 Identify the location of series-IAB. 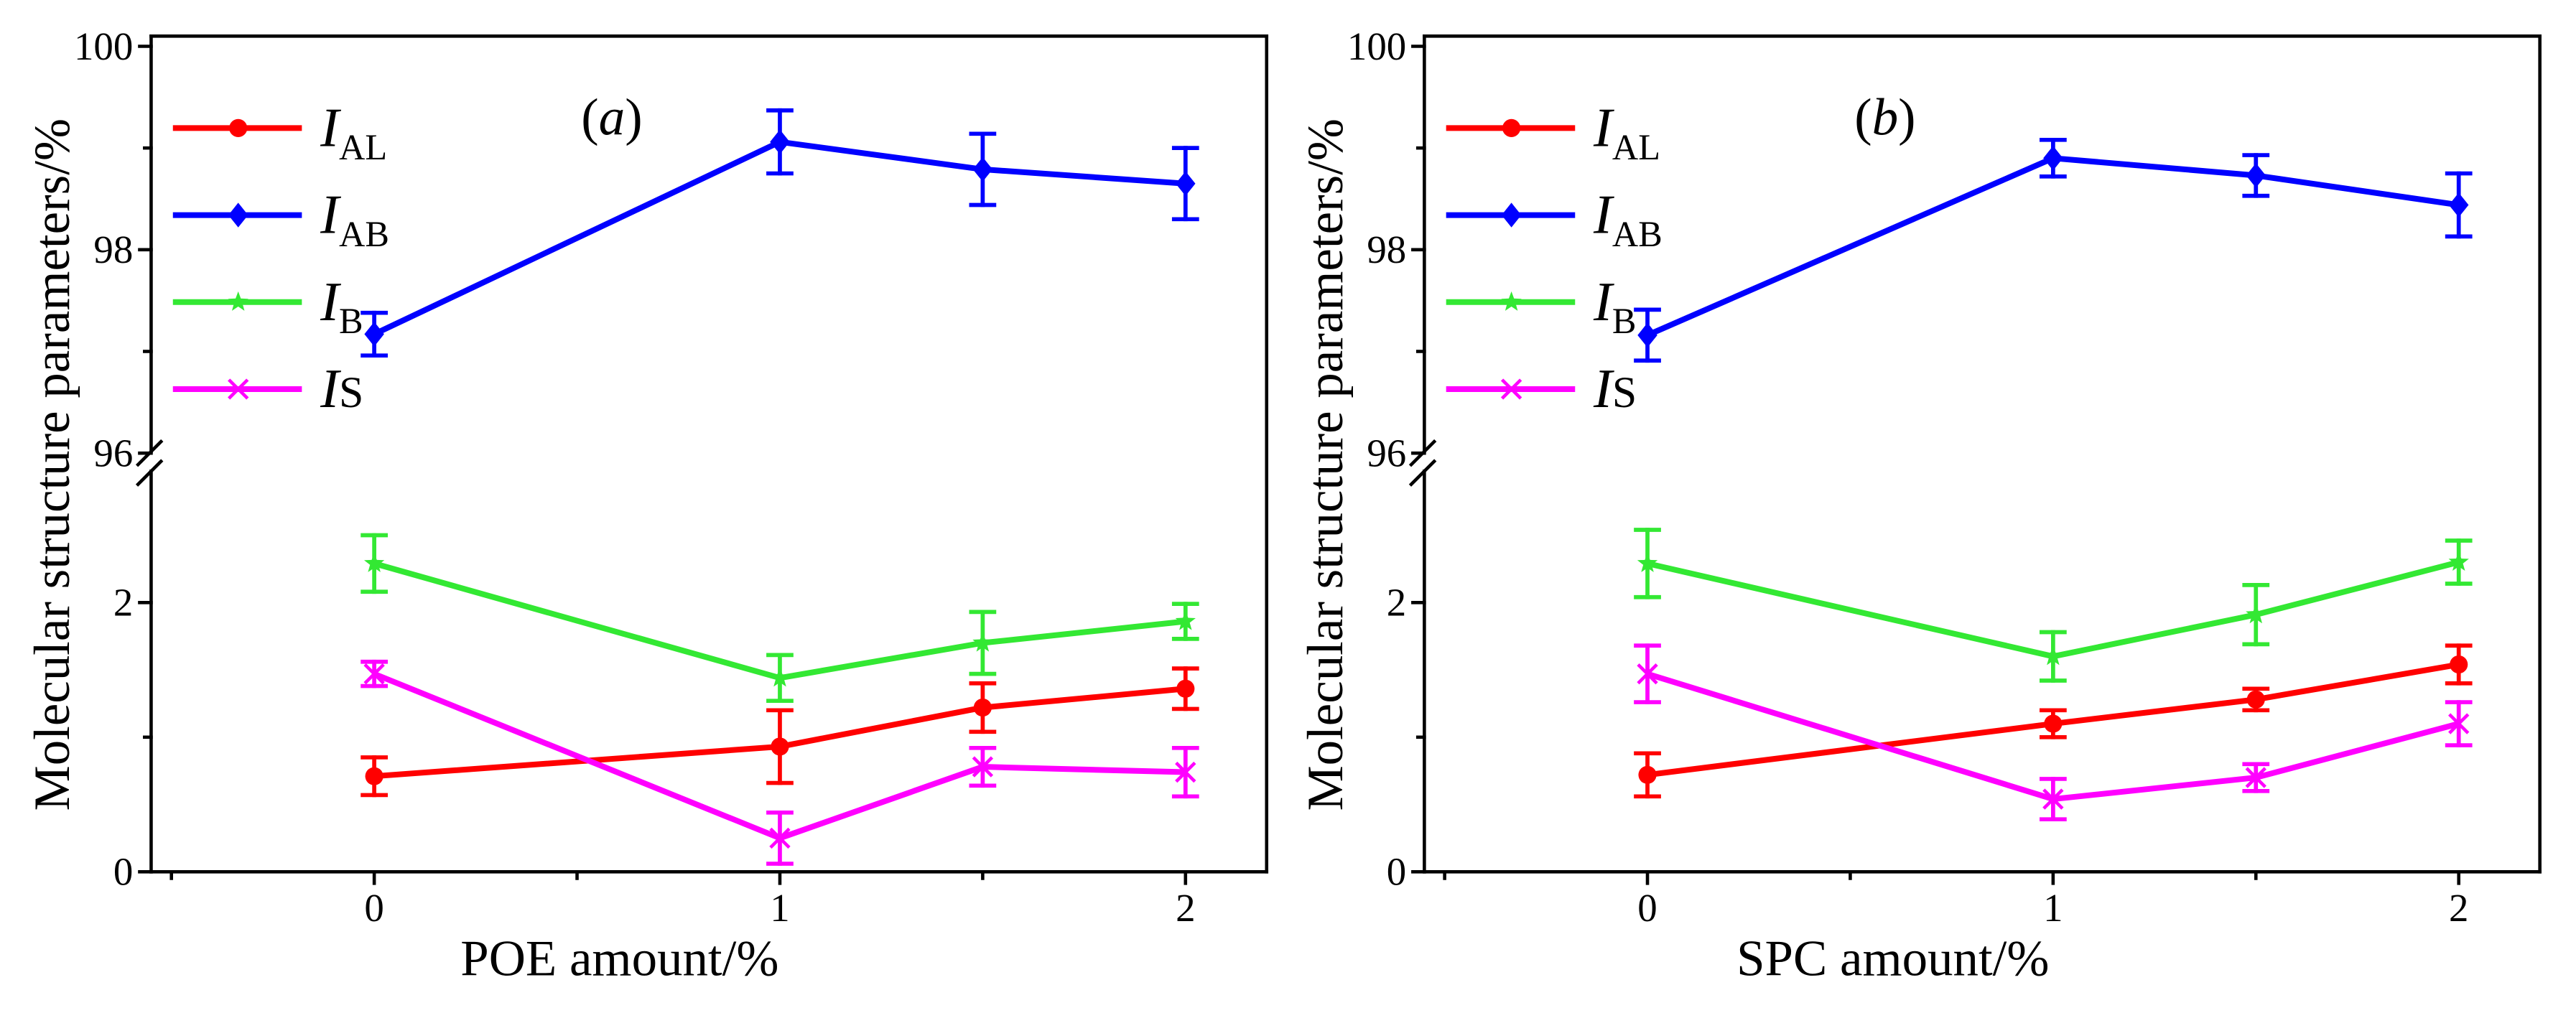
(780, 233).